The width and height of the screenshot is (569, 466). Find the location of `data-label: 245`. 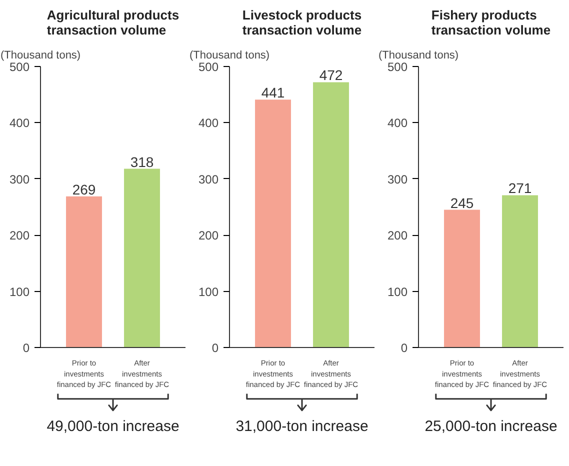

data-label: 245 is located at coordinates (462, 202).